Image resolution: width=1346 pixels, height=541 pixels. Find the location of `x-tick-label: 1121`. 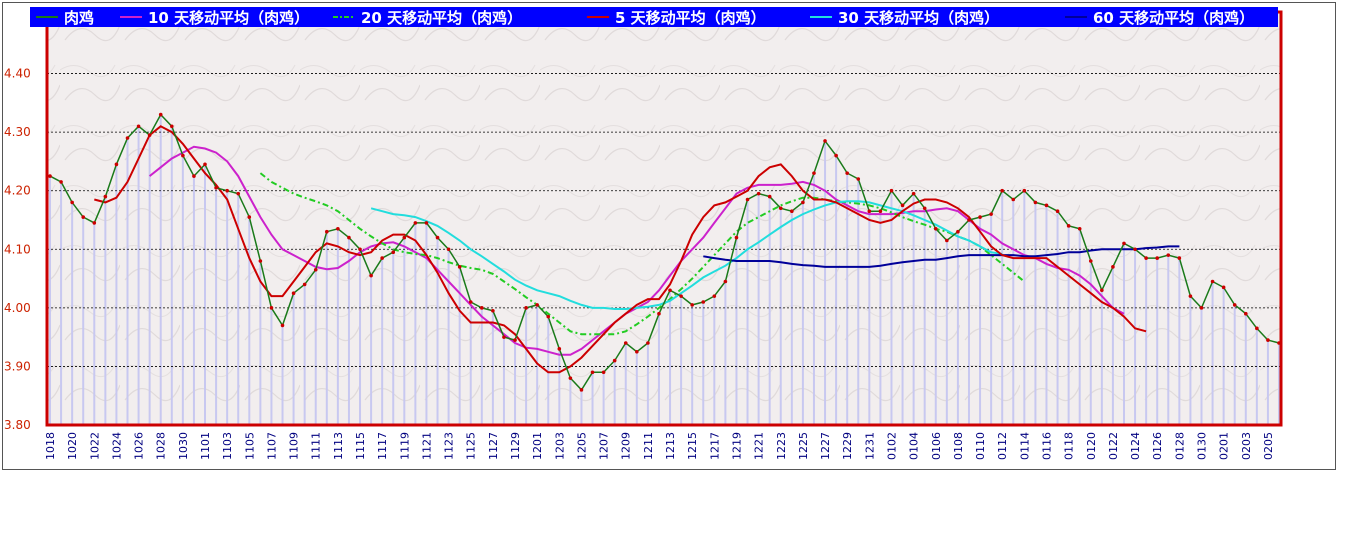

x-tick-label: 1121 is located at coordinates (426, 446).